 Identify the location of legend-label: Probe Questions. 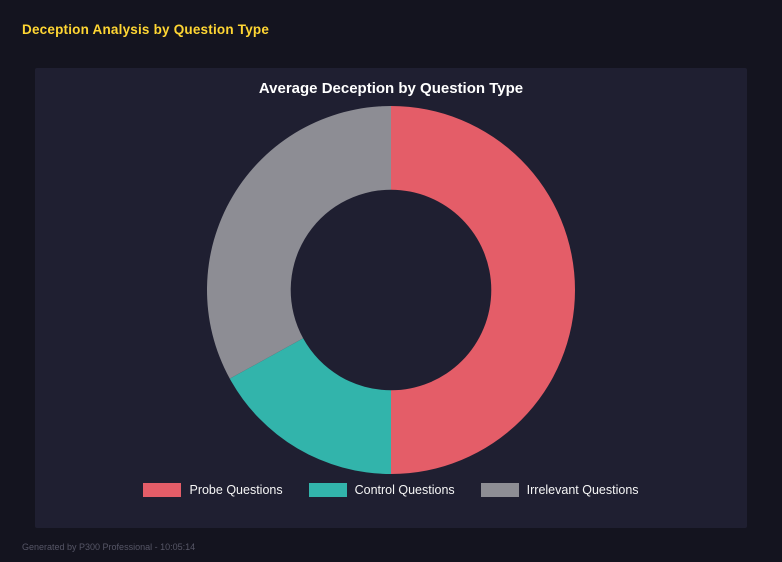
(236, 490).